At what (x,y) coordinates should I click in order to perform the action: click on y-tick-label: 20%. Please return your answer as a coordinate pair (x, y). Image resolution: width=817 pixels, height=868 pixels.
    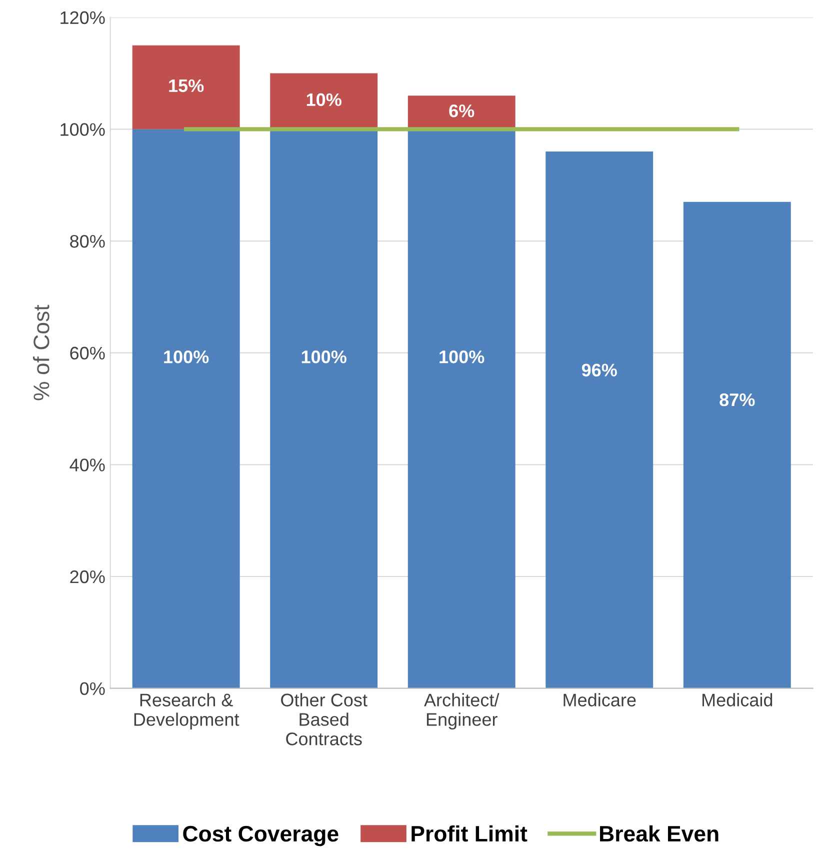
    Looking at the image, I should click on (87, 577).